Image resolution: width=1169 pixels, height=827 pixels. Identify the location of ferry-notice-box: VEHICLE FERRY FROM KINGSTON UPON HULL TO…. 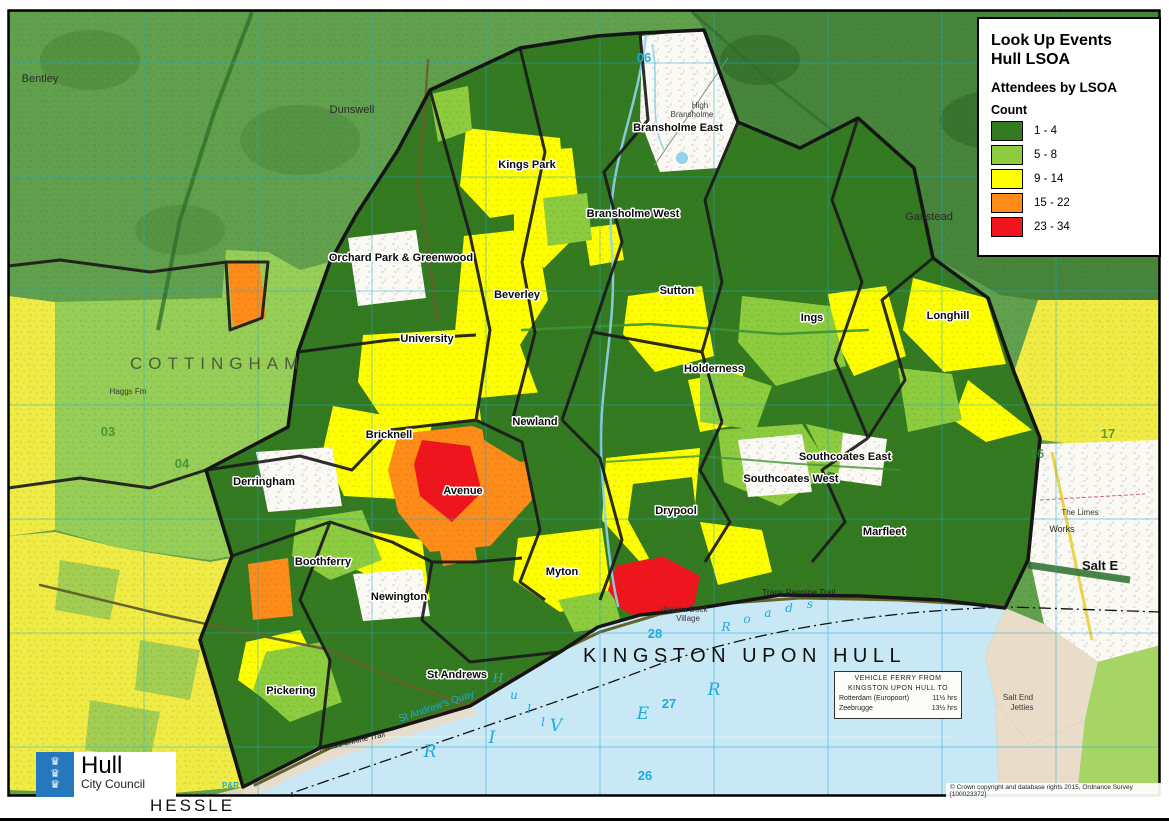
(898, 695).